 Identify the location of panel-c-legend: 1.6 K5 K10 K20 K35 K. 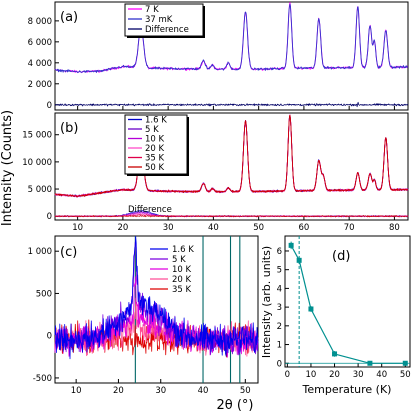
(172, 270).